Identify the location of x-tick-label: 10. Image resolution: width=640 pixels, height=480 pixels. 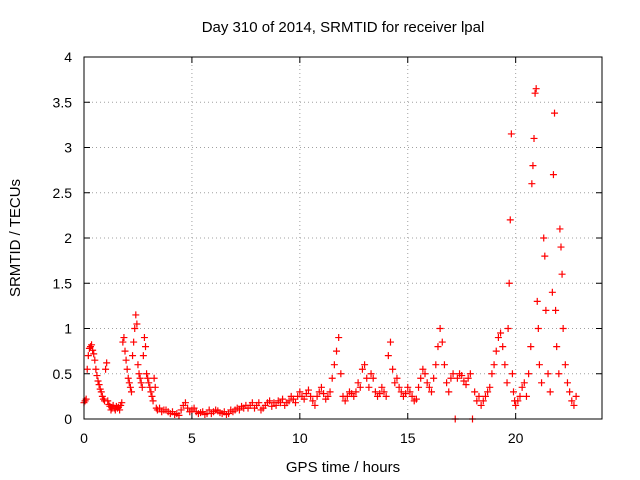
(300, 438).